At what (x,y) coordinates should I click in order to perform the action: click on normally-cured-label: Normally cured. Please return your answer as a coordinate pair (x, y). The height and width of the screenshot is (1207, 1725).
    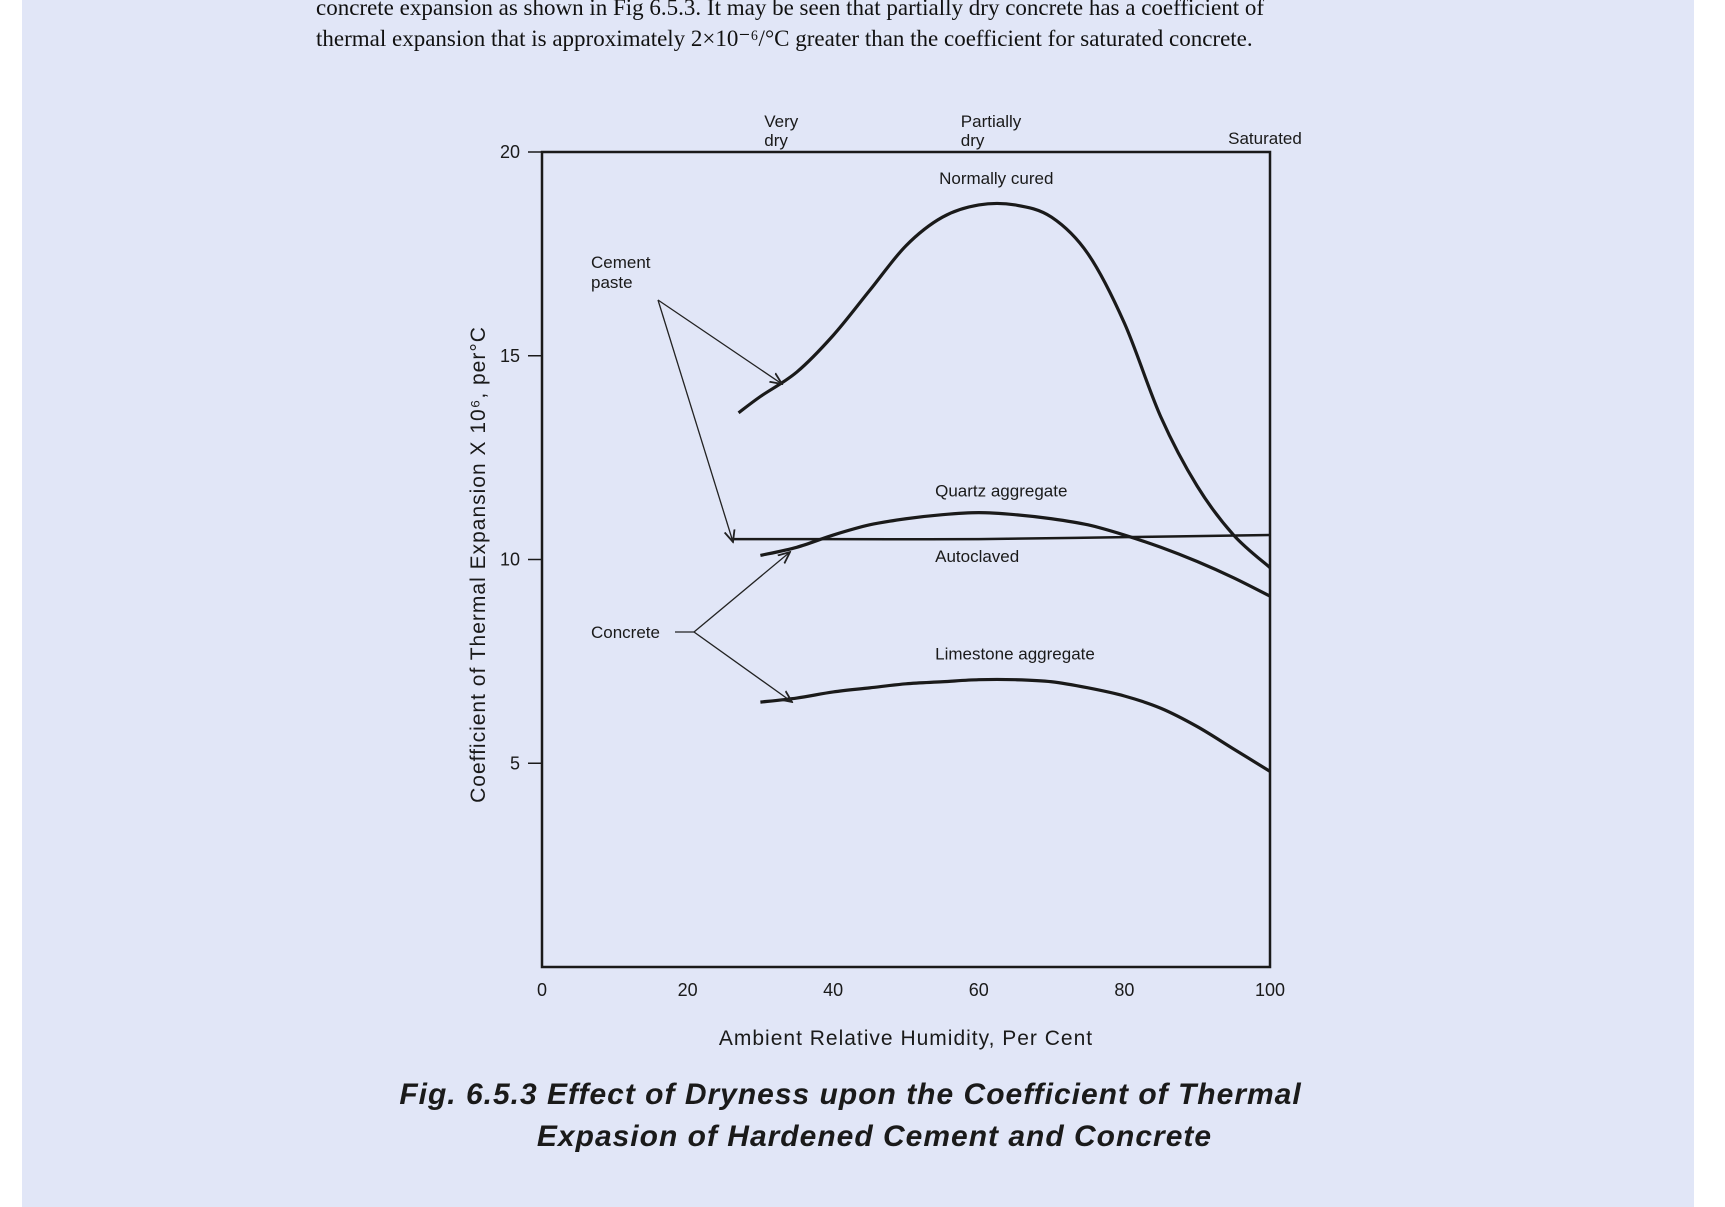
    Looking at the image, I should click on (996, 178).